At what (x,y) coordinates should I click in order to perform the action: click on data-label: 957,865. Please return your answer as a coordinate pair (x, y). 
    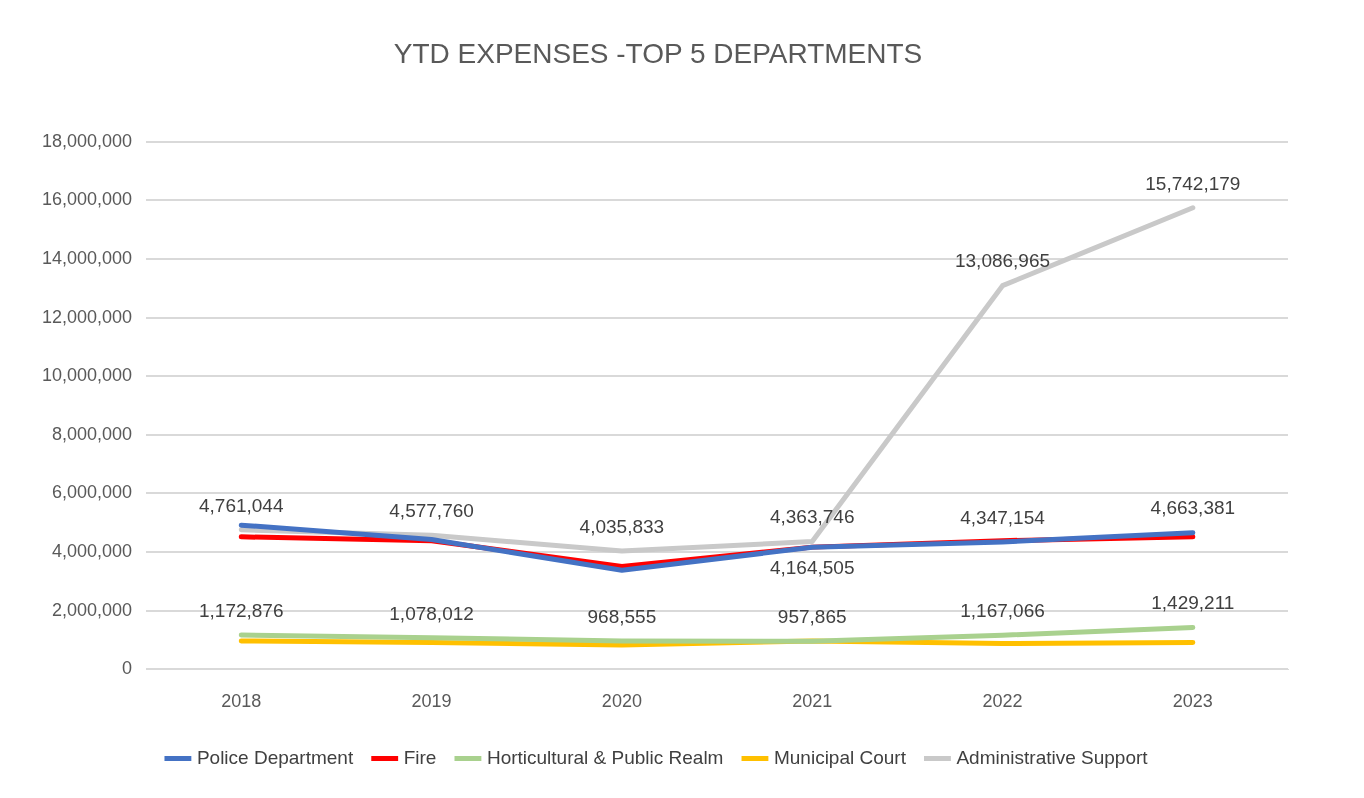
    Looking at the image, I should click on (812, 617).